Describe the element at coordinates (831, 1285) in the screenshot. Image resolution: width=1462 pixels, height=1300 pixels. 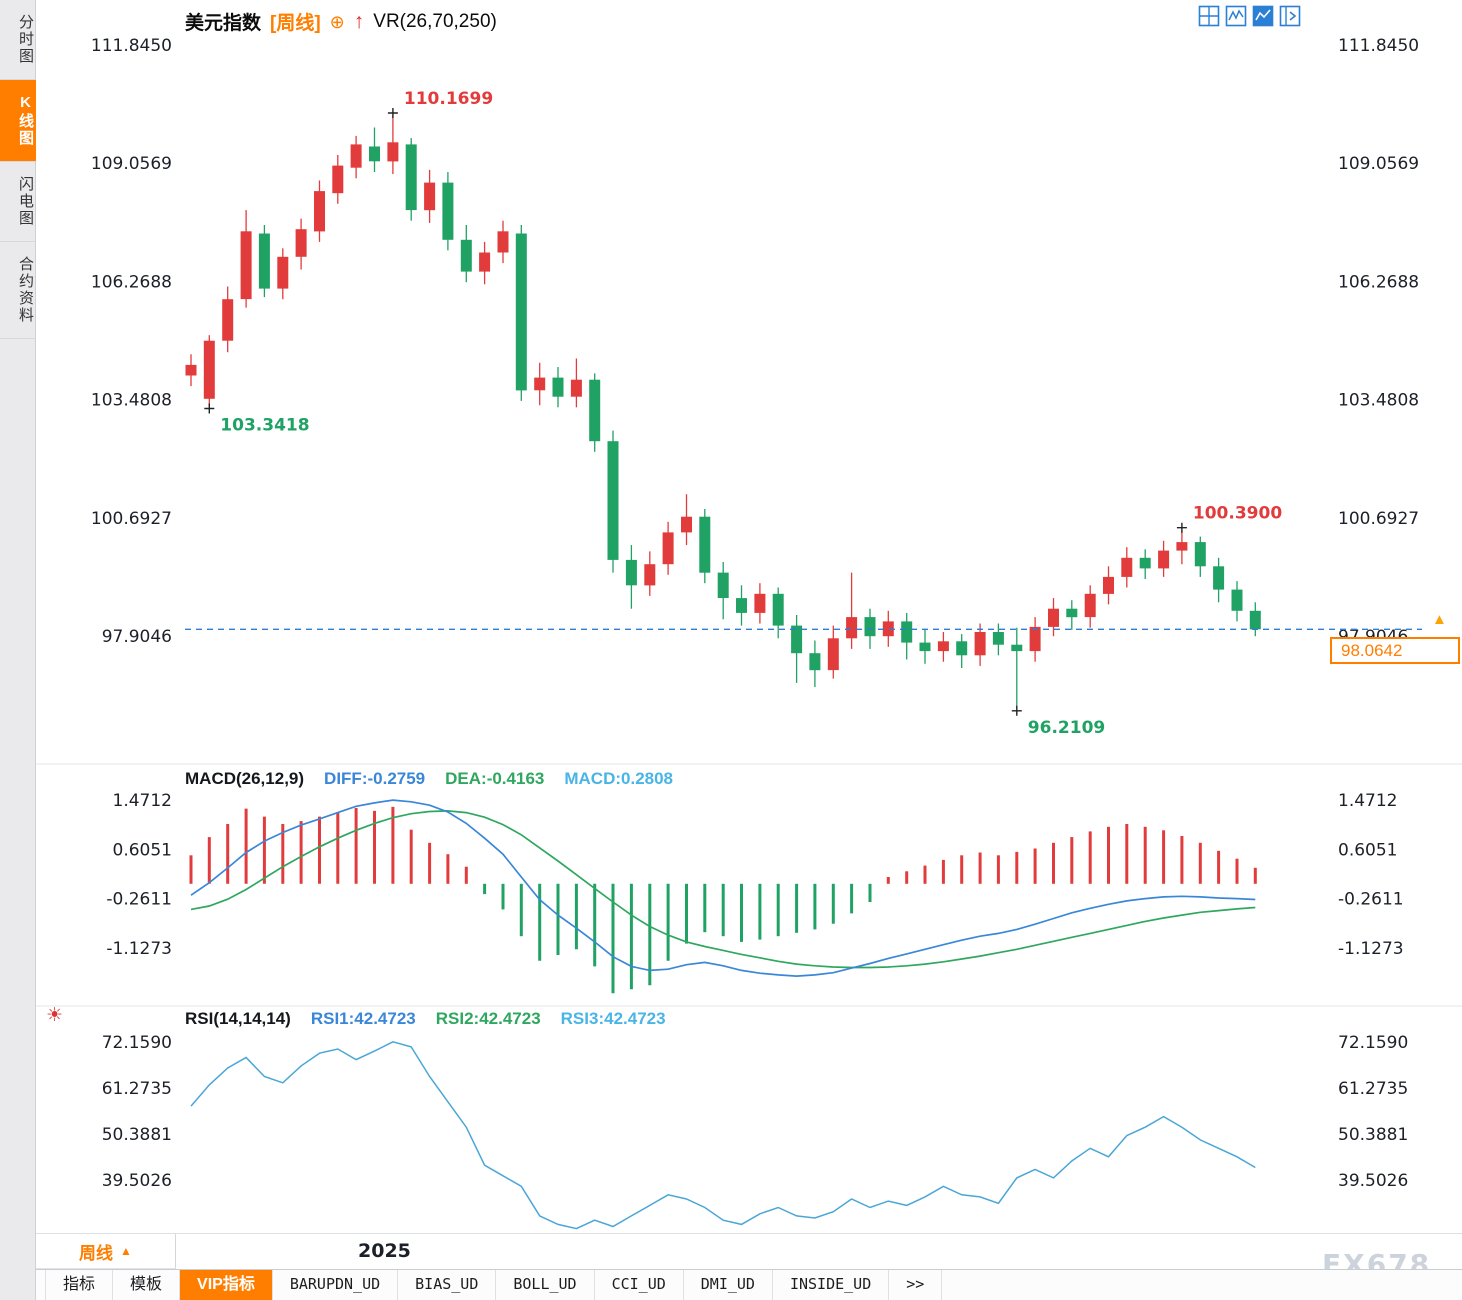
I see `tab-inside-ud: INSIDE_UD` at that location.